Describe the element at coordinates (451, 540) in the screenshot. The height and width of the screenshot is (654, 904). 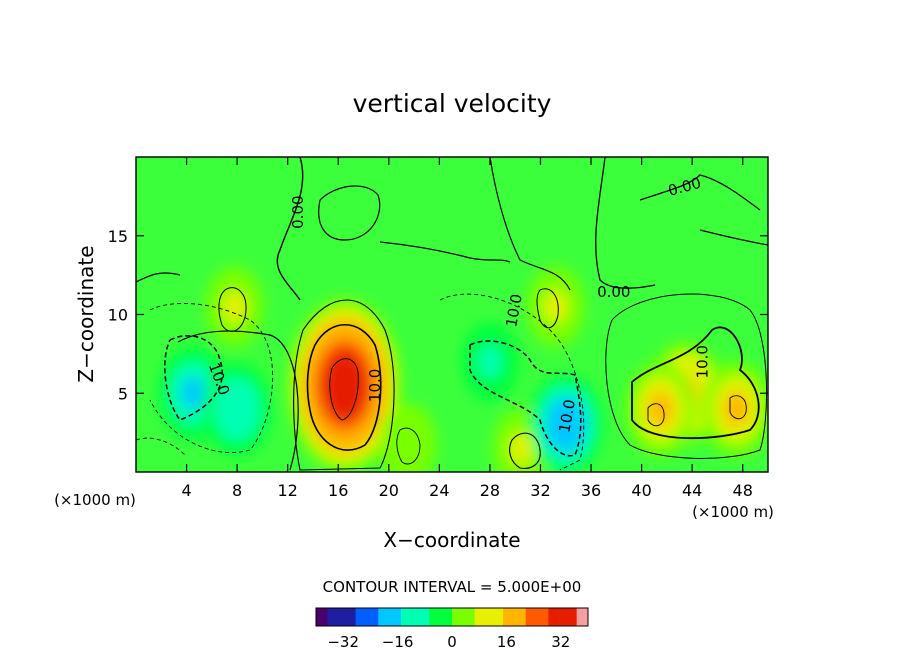
I see `x-axis-label: X−coordinate` at that location.